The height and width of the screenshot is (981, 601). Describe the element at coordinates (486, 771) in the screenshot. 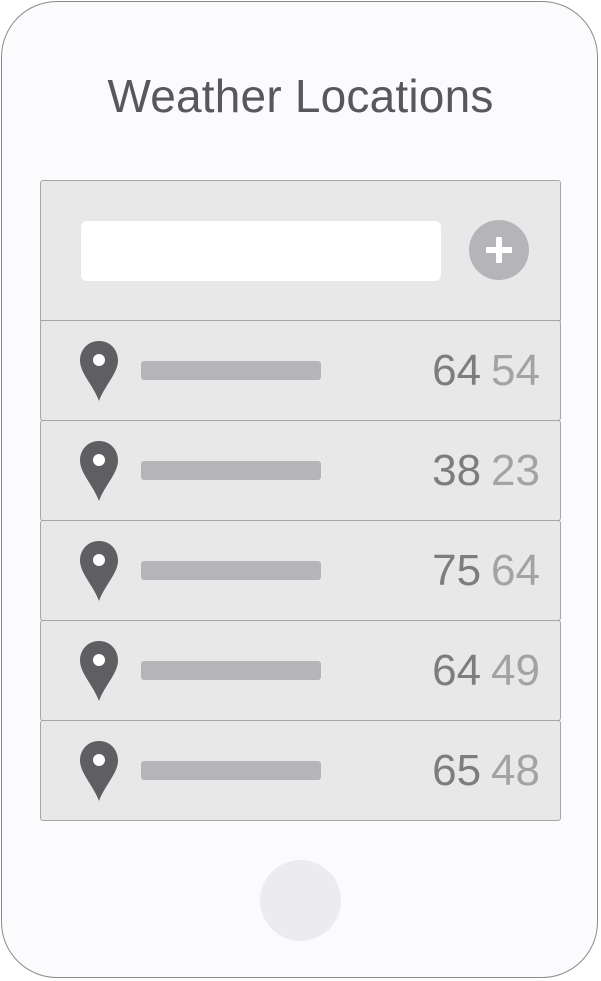

I see `temperature-readout: 65 48` at that location.